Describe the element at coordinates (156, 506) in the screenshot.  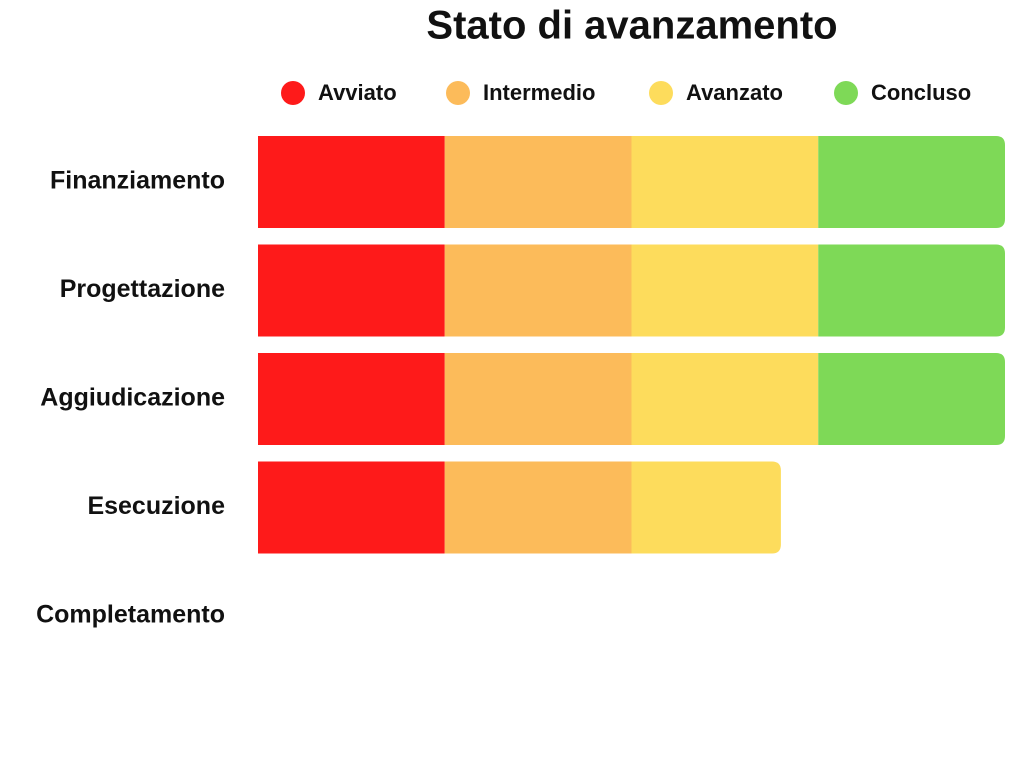
I see `category-label: Esecuzione` at that location.